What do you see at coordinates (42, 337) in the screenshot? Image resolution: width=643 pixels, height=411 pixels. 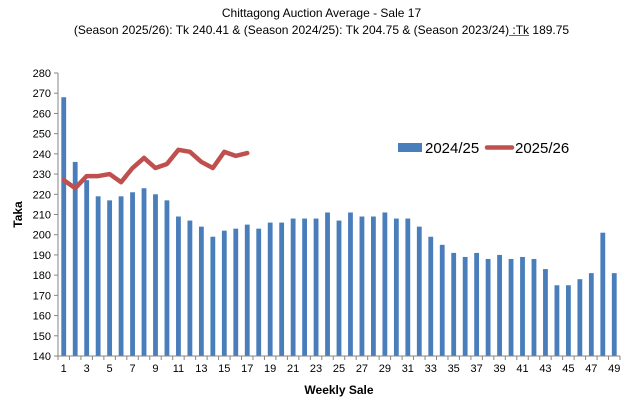 I see `y-tick-label: 150` at bounding box center [42, 337].